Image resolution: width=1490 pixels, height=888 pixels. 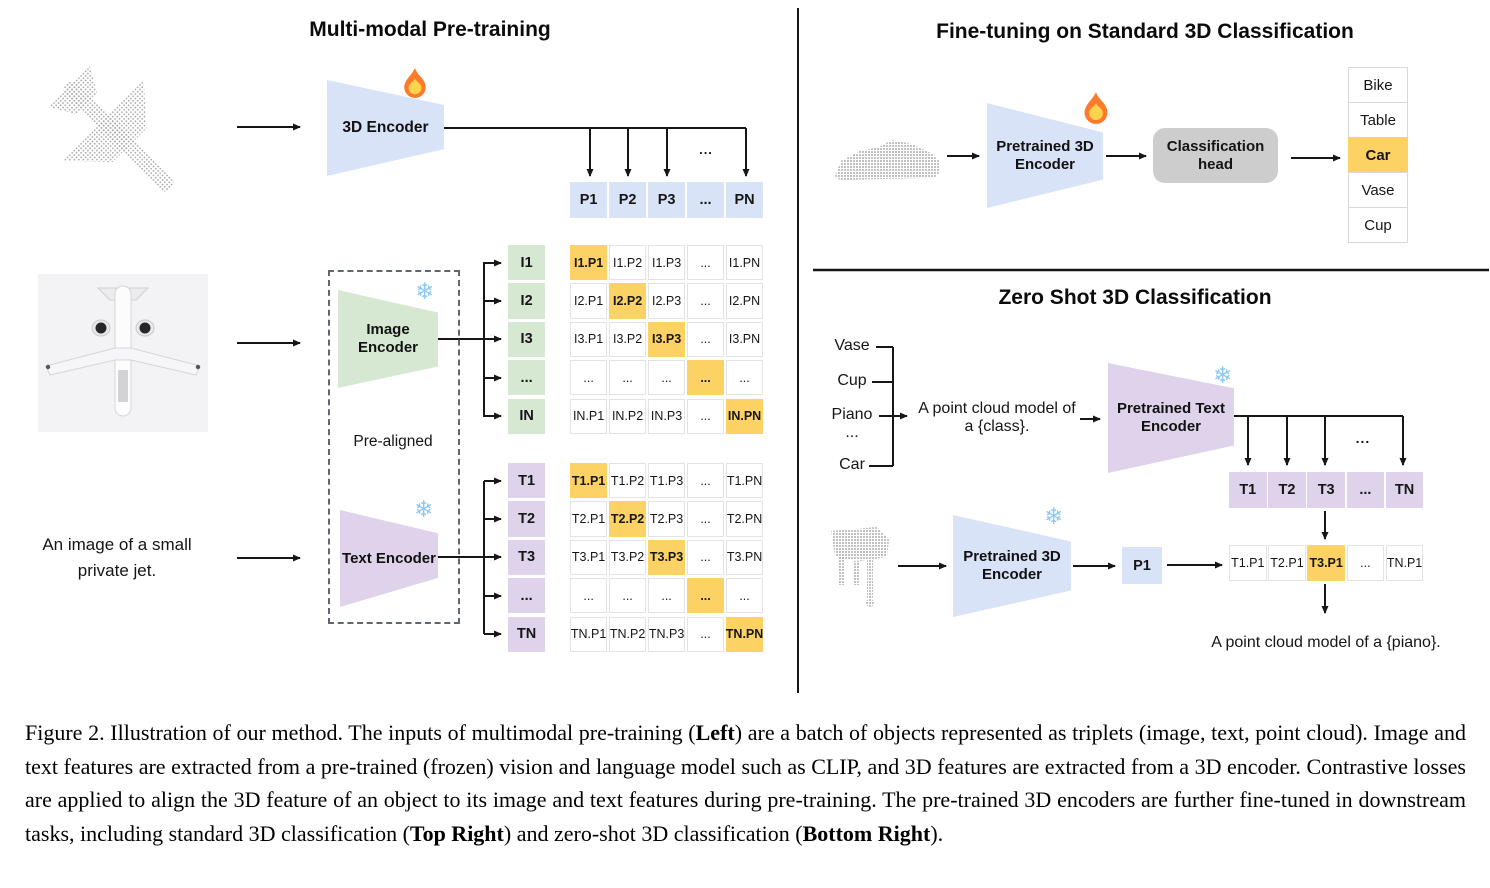 What do you see at coordinates (1326, 563) in the screenshot?
I see `similarity-score-row: T1.P1 T2.P1 T3.P1... TN.P1` at bounding box center [1326, 563].